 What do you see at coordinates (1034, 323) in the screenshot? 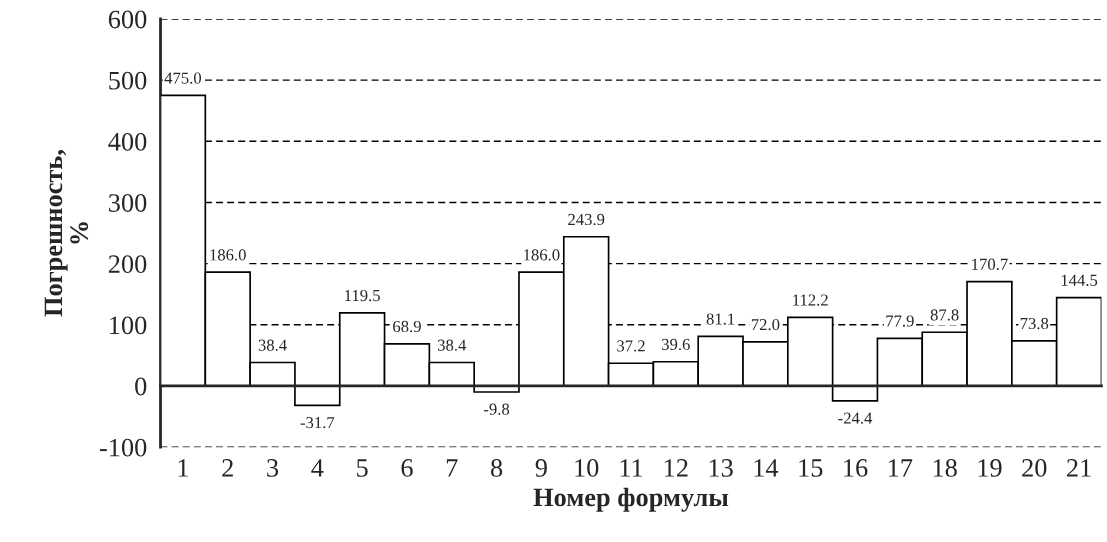
I see `data-label: 73.8` at bounding box center [1034, 323].